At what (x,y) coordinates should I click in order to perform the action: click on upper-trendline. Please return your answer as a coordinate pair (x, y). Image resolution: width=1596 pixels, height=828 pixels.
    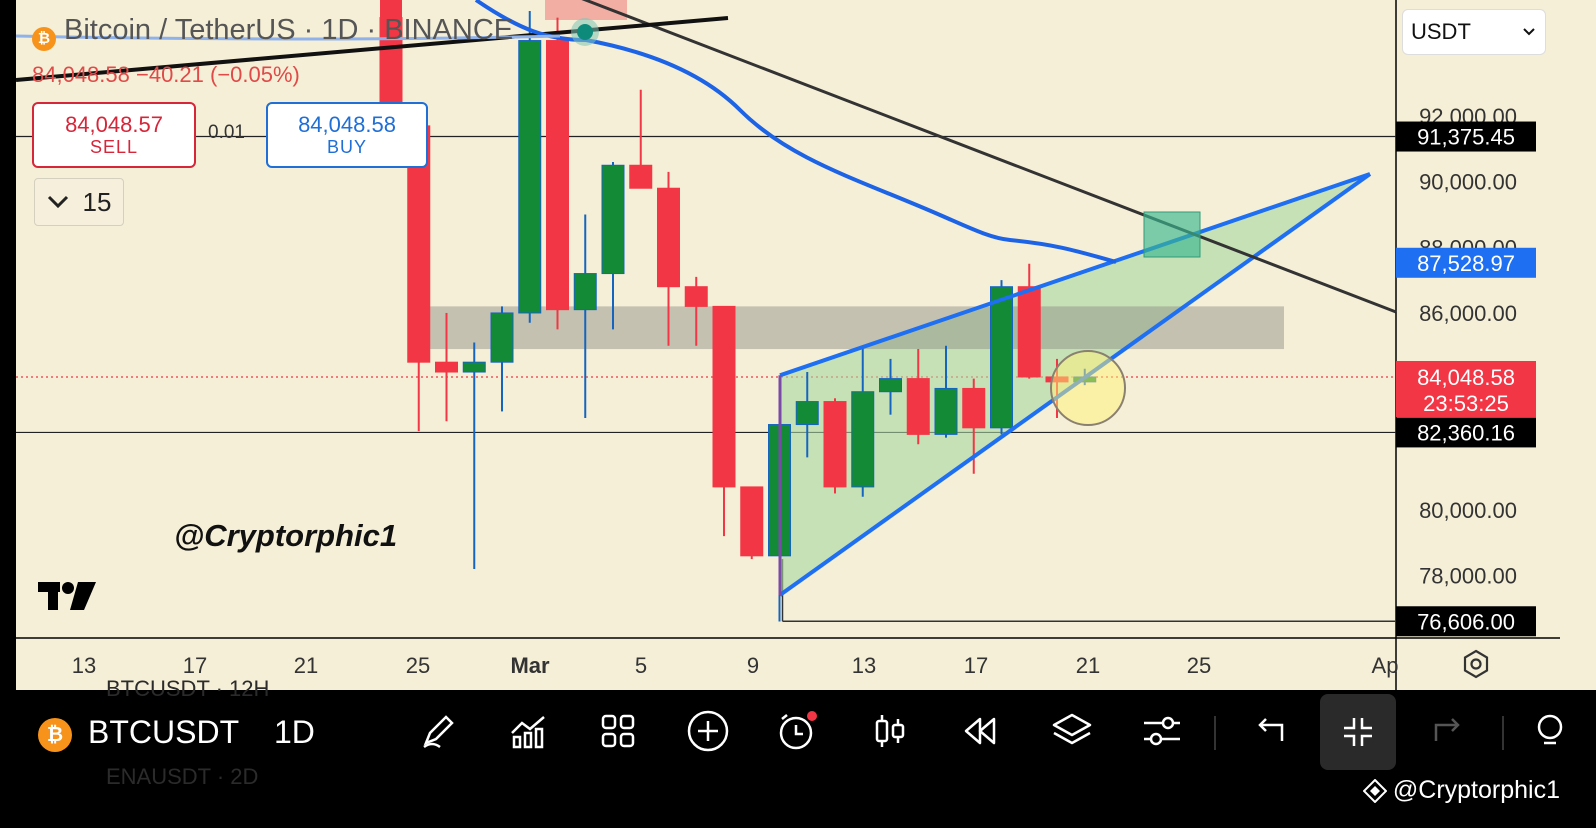
    Looking at the image, I should click on (372, 49).